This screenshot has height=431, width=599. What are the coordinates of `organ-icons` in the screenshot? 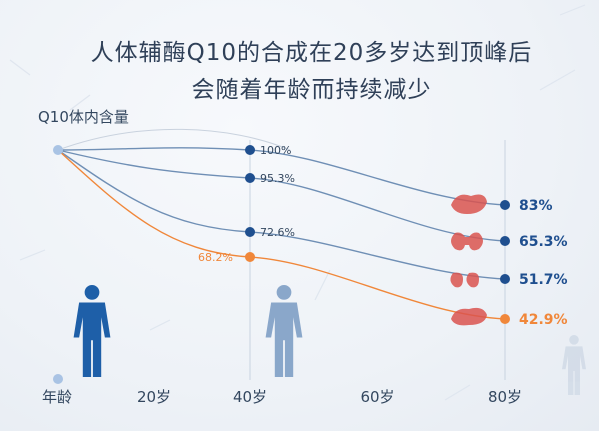 It's located at (468, 260).